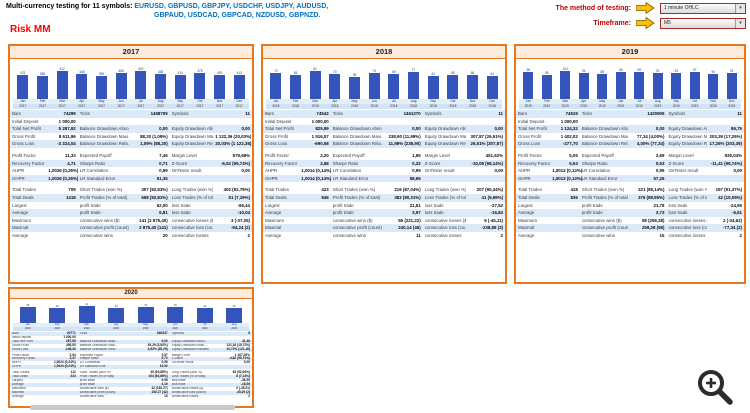 The width and height of the screenshot is (750, 413). I want to click on report-title: Multi-currency testing for 11 symbols:, so click(69, 6).